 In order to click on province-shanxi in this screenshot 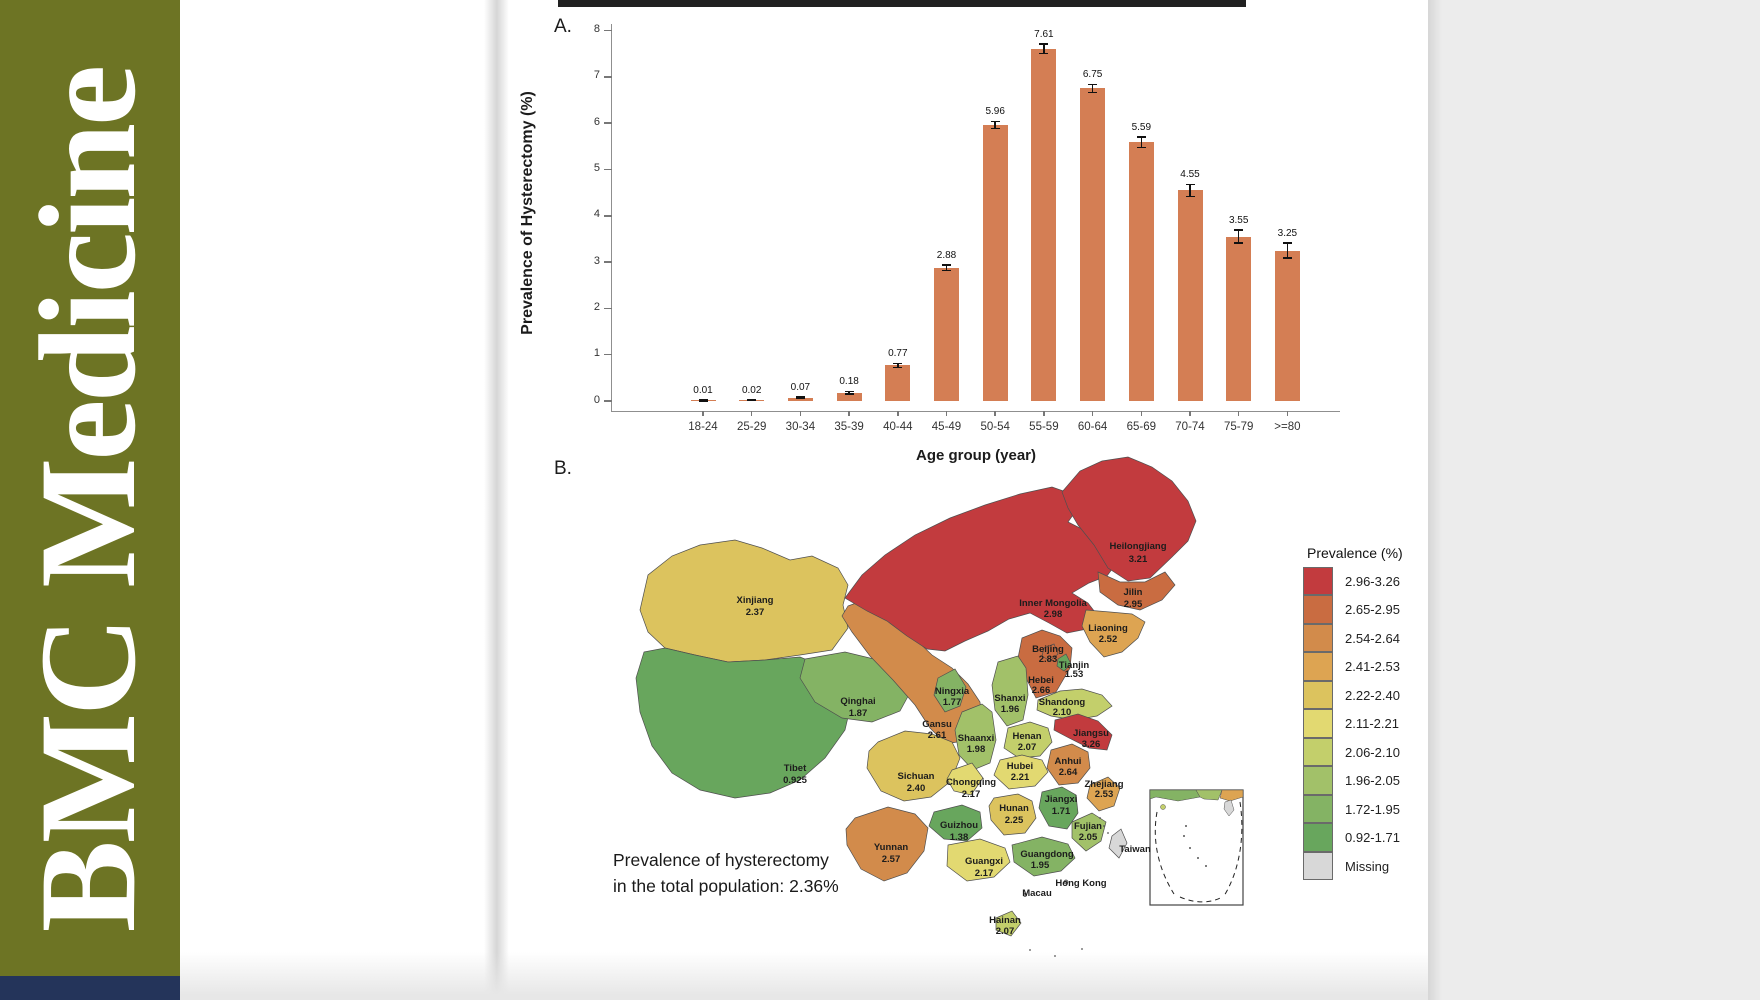, I will do `click(1010, 691)`.